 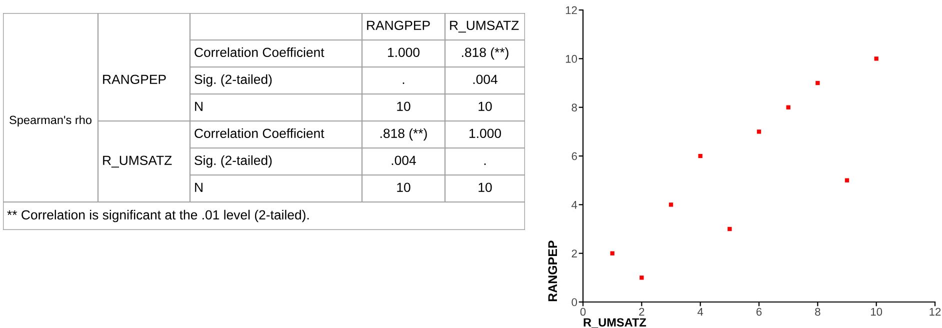 I want to click on y-tick-label: 0, so click(x=575, y=302).